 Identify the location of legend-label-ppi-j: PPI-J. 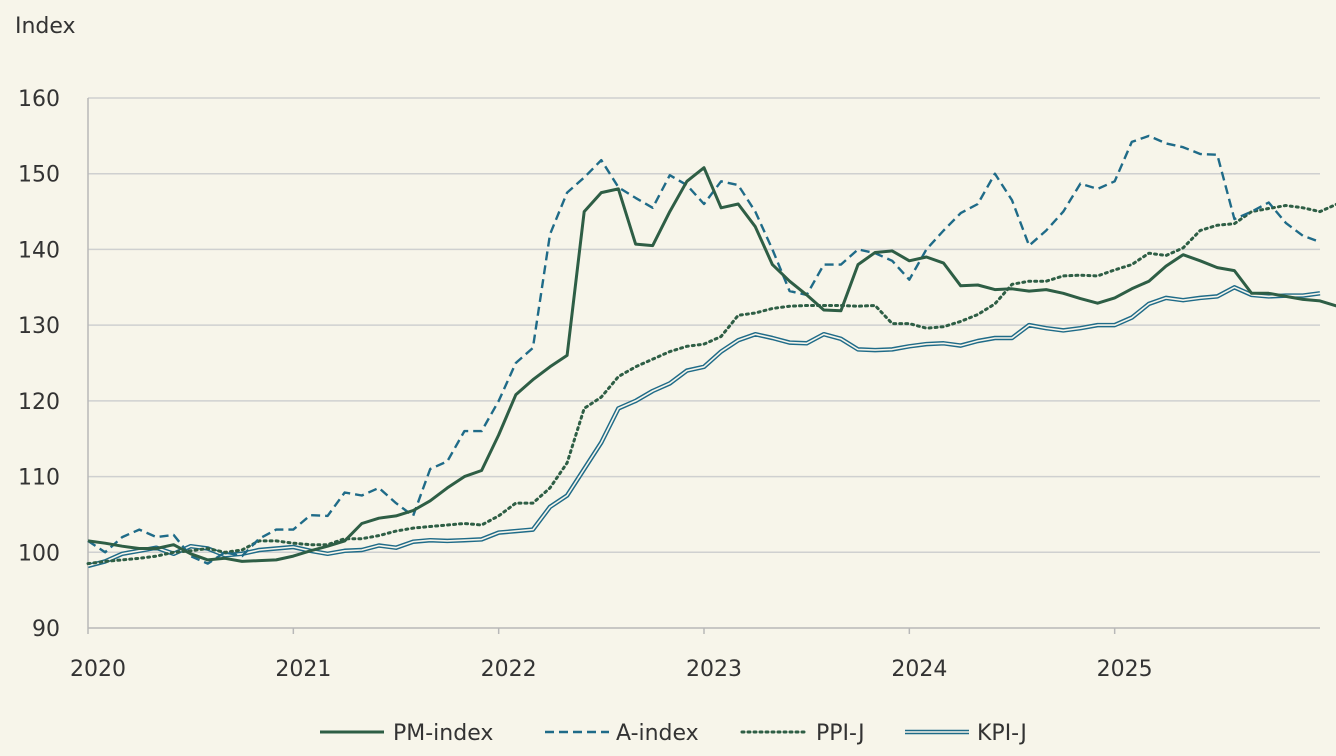
(840, 733).